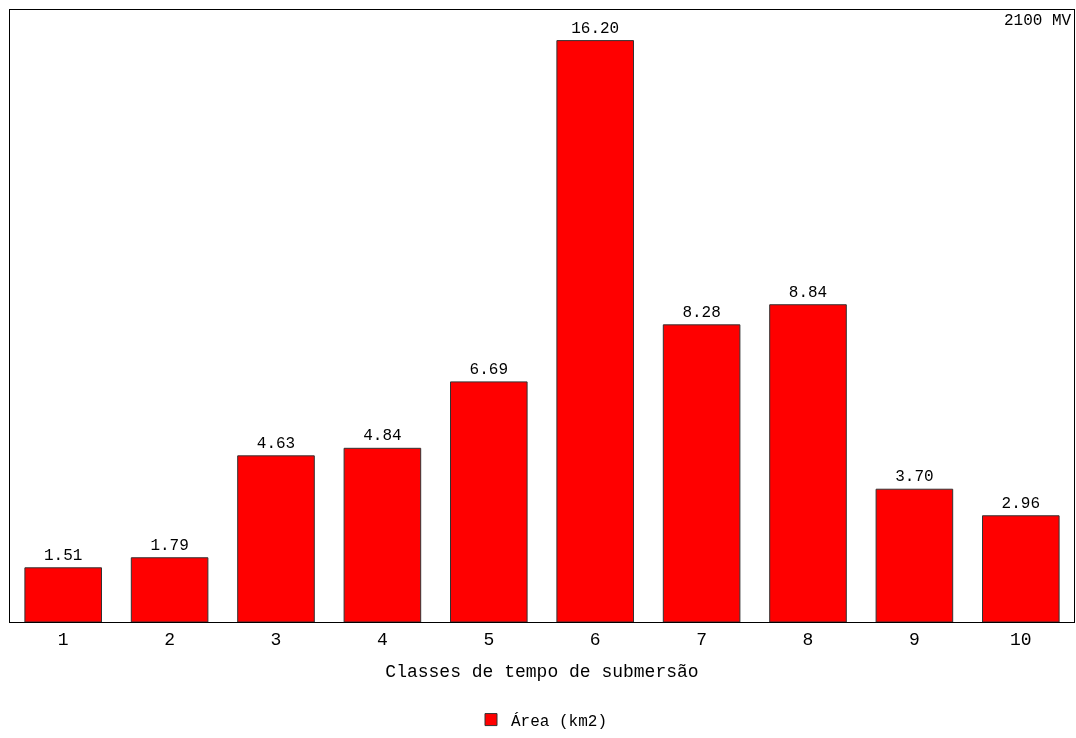  What do you see at coordinates (1021, 639) in the screenshot?
I see `x-tick-label: 10` at bounding box center [1021, 639].